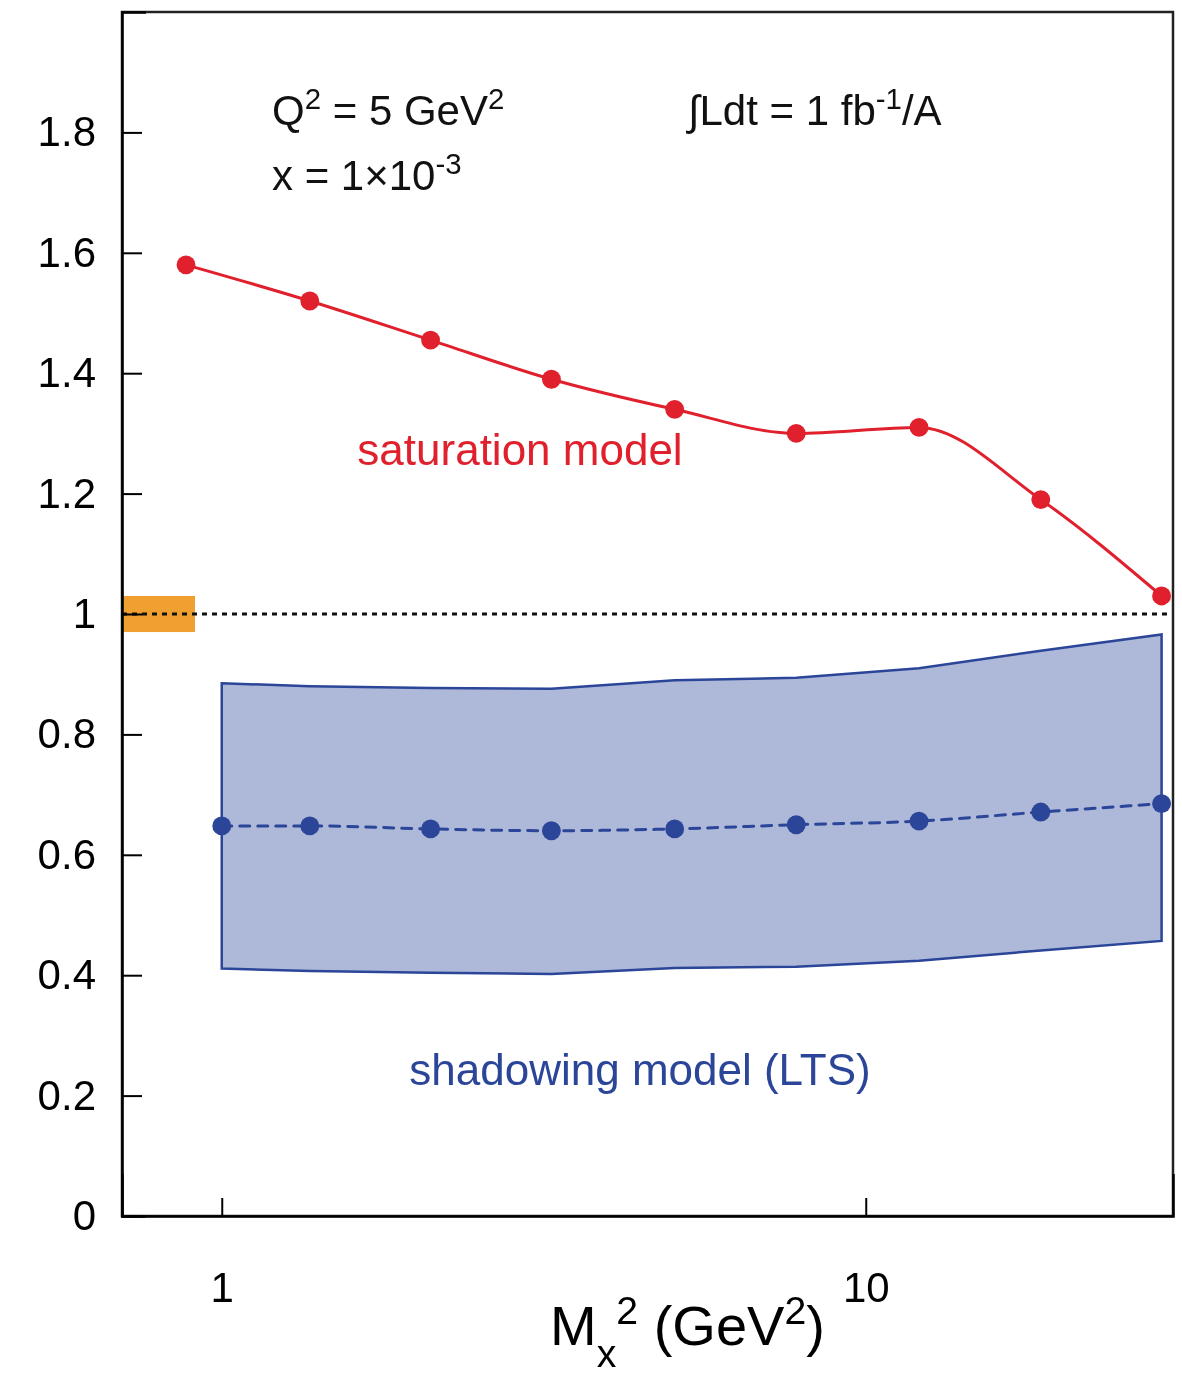 Image resolution: width=1182 pixels, height=1373 pixels. What do you see at coordinates (367, 172) in the screenshot?
I see `annotation: x = 1×10$^{-3}$` at bounding box center [367, 172].